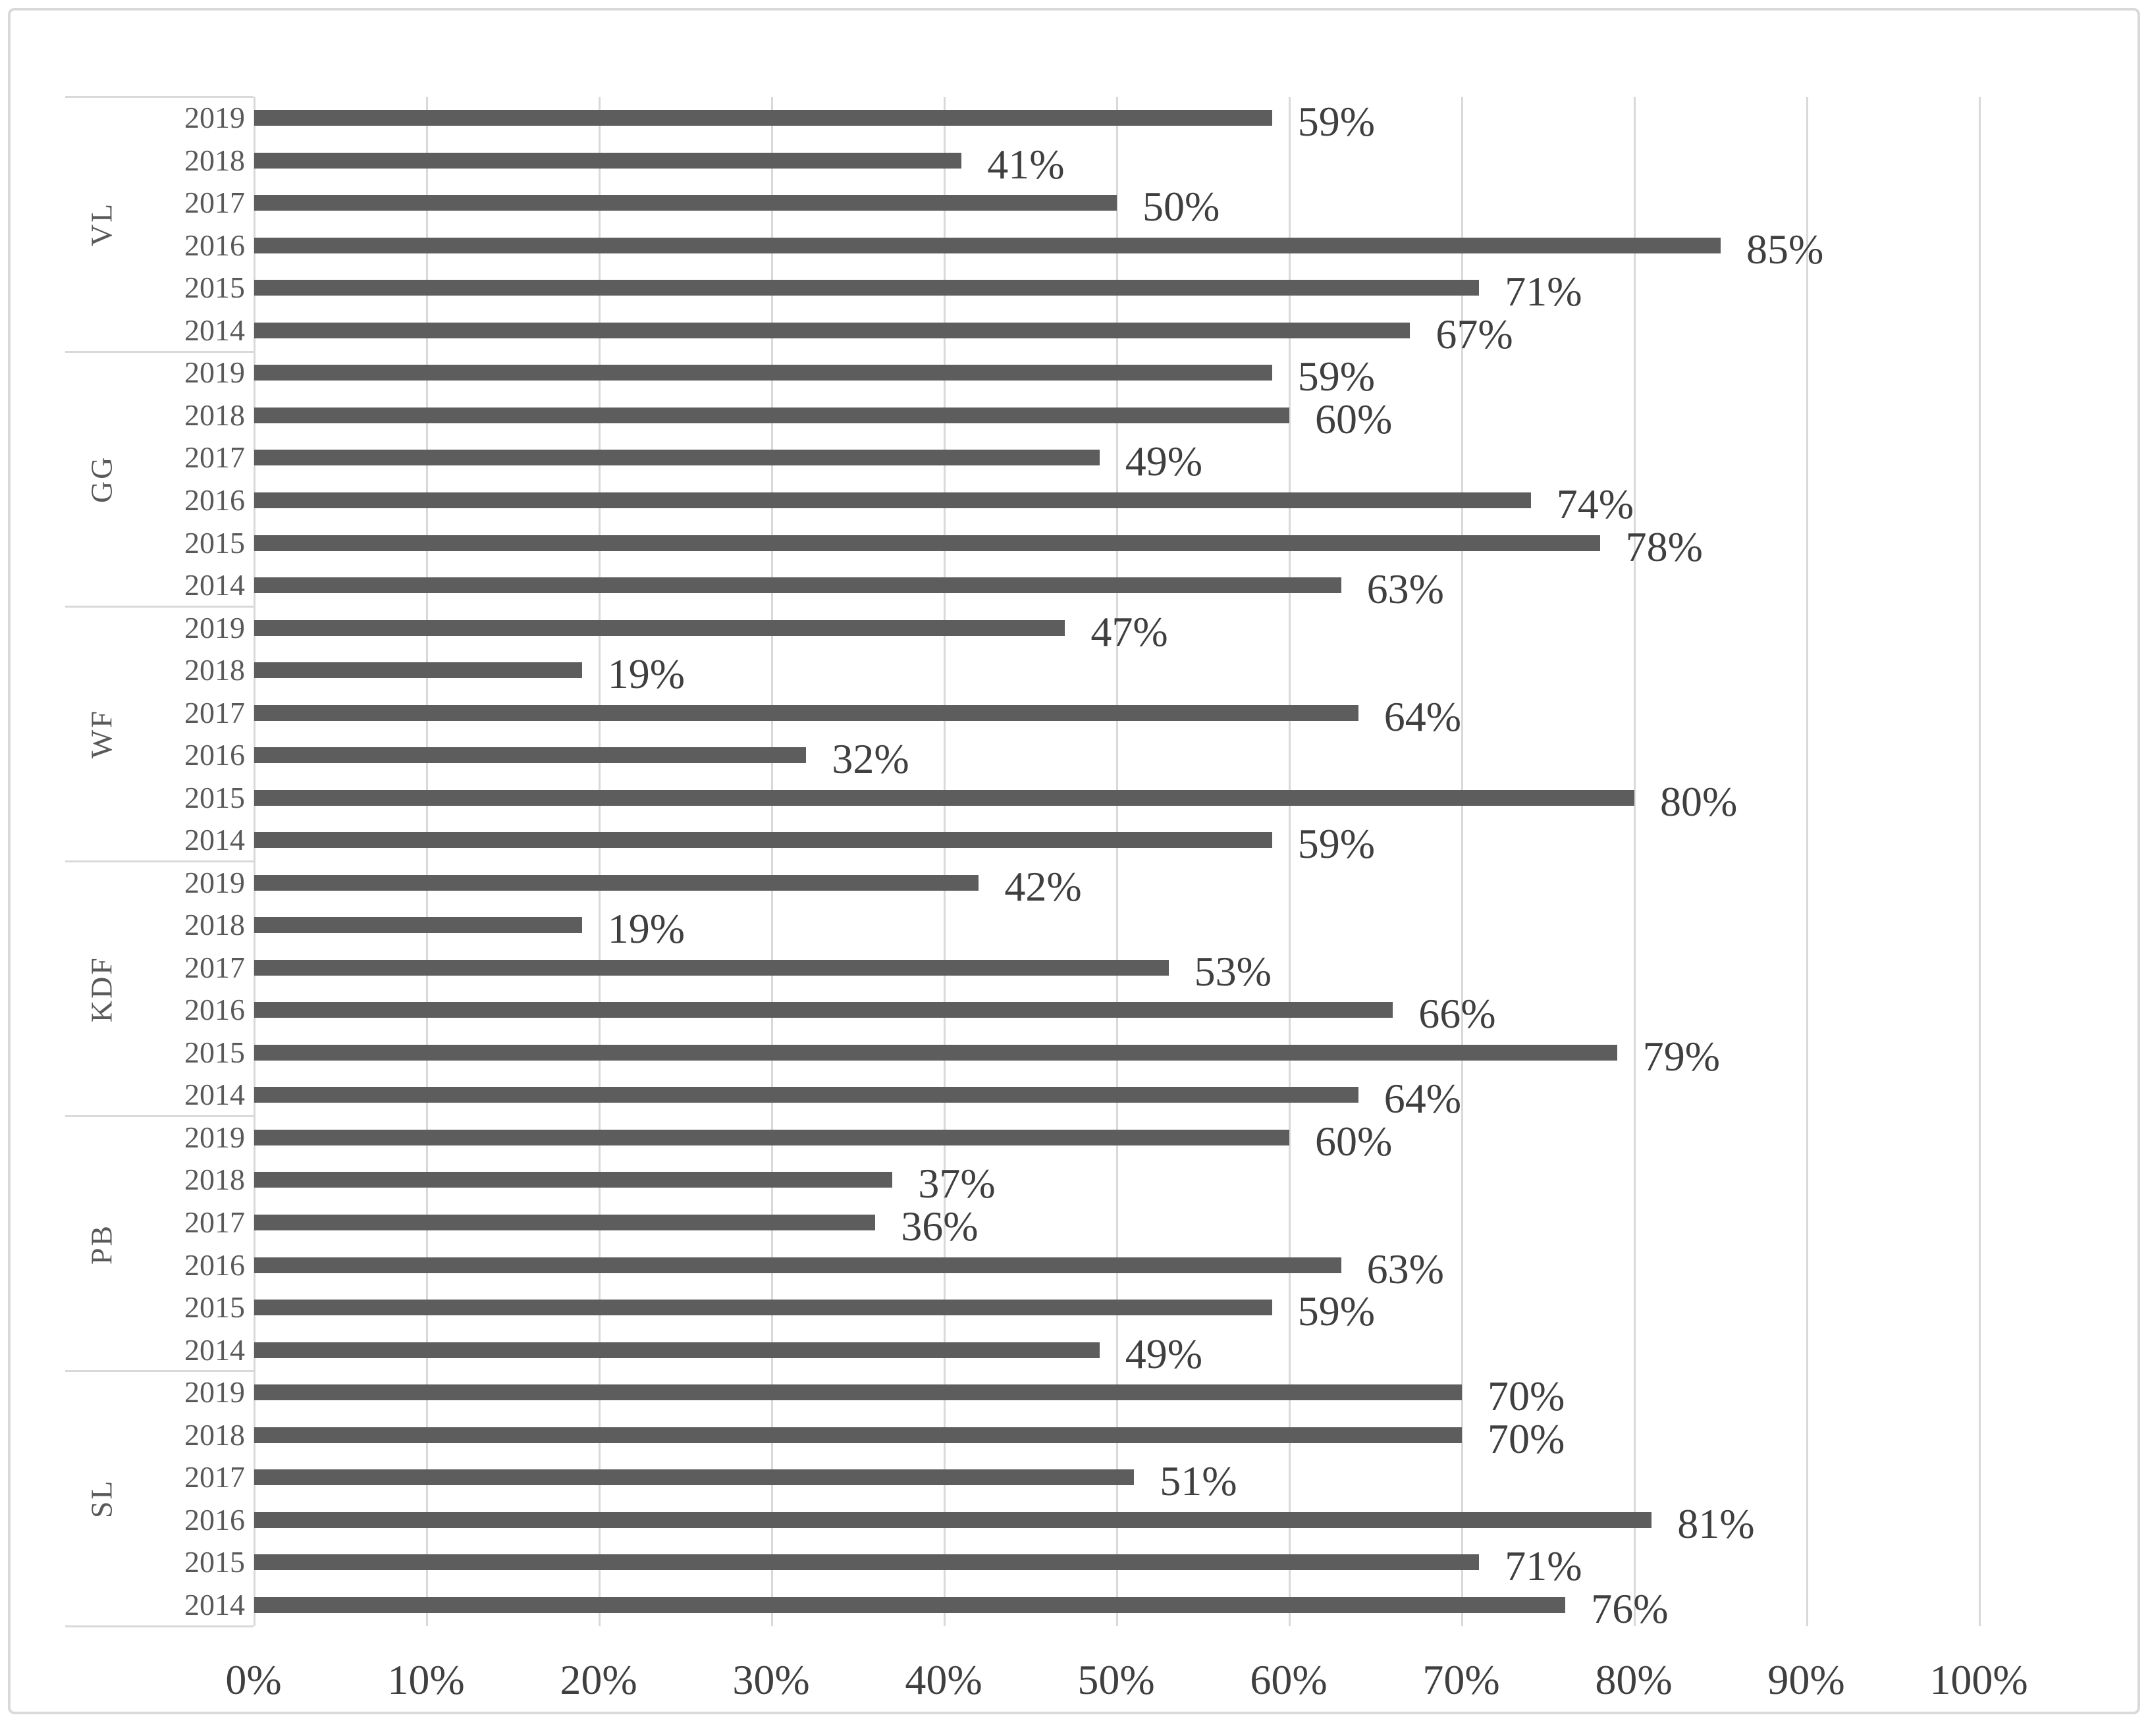 The image size is (2148, 1736). I want to click on x-axis-tick-label: 60%, so click(1289, 1679).